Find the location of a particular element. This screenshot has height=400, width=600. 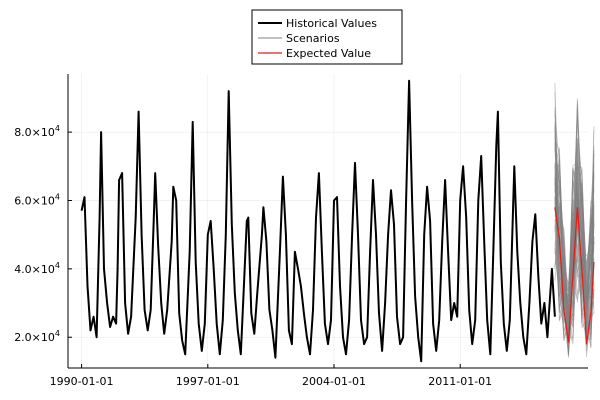

legend: Historical Values Scenarios Expected Value is located at coordinates (327, 37).